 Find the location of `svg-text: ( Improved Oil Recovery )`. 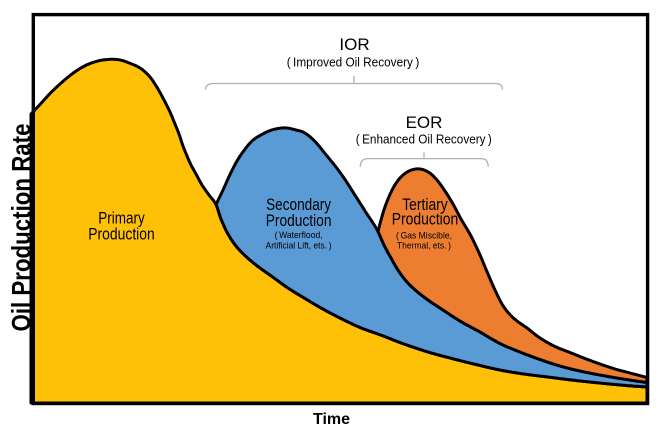

svg-text: ( Improved Oil Recovery ) is located at coordinates (353, 63).